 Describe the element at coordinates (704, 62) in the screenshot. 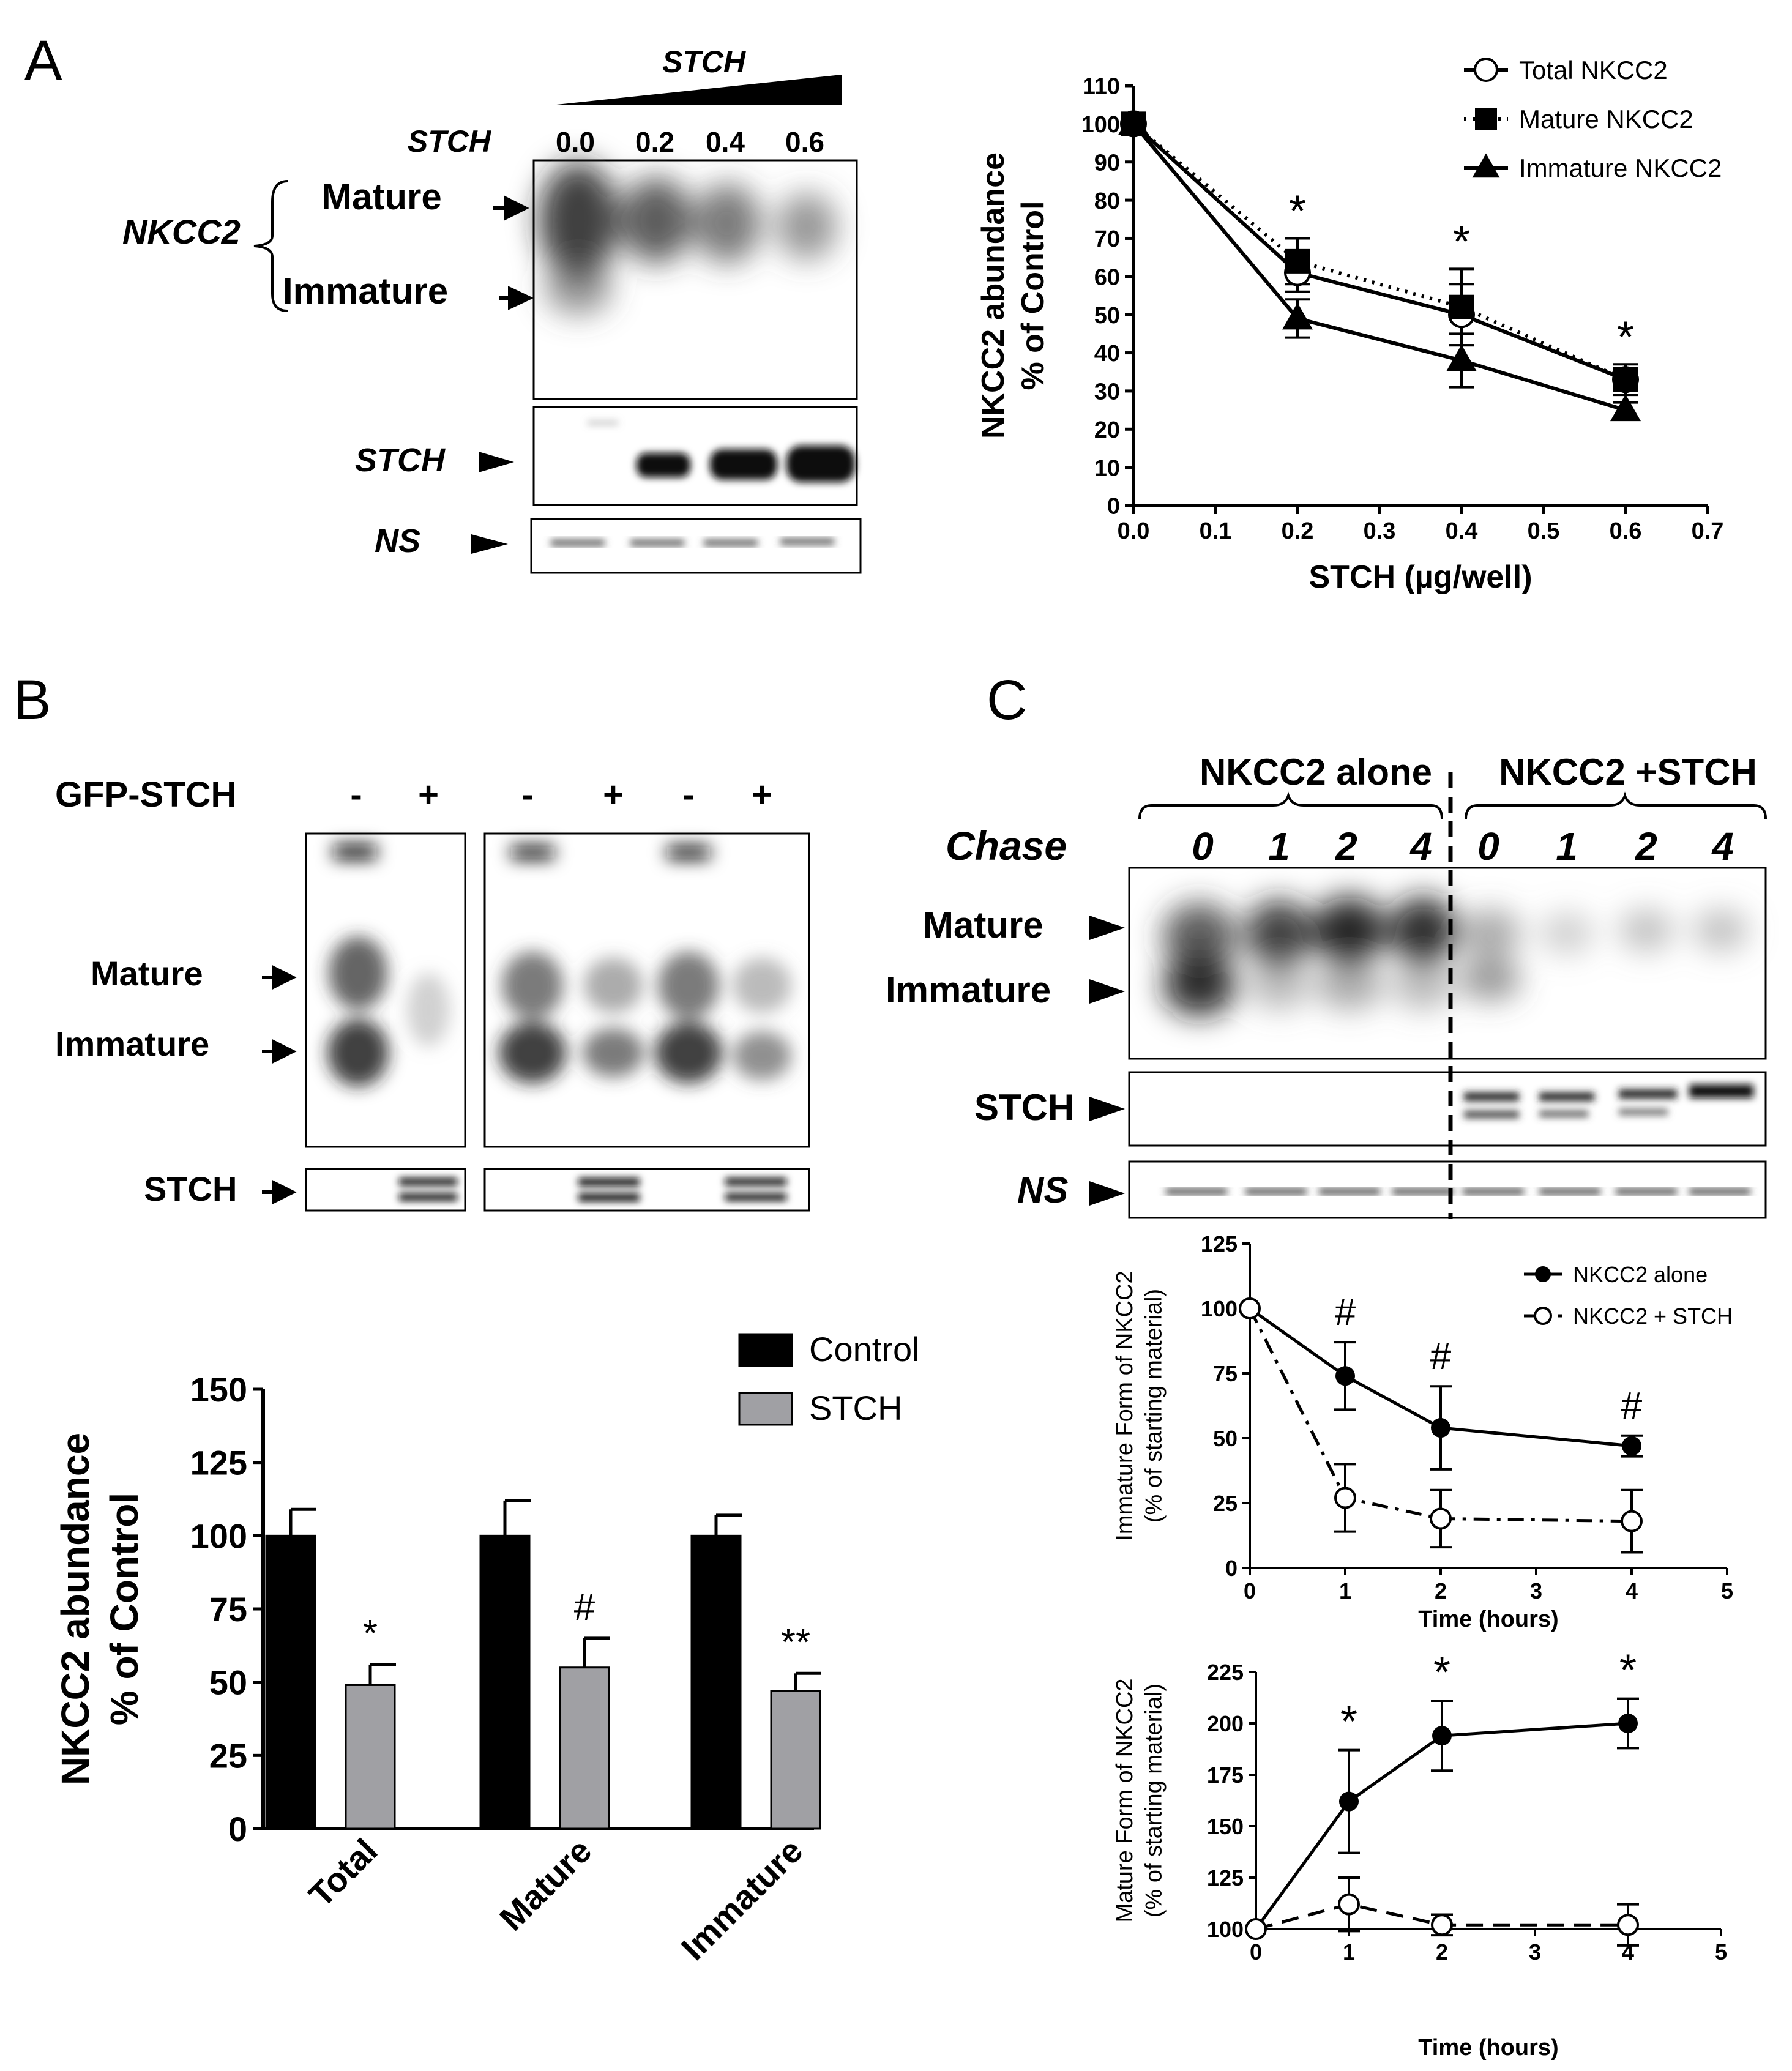

I see `gradient-label: STCH` at that location.